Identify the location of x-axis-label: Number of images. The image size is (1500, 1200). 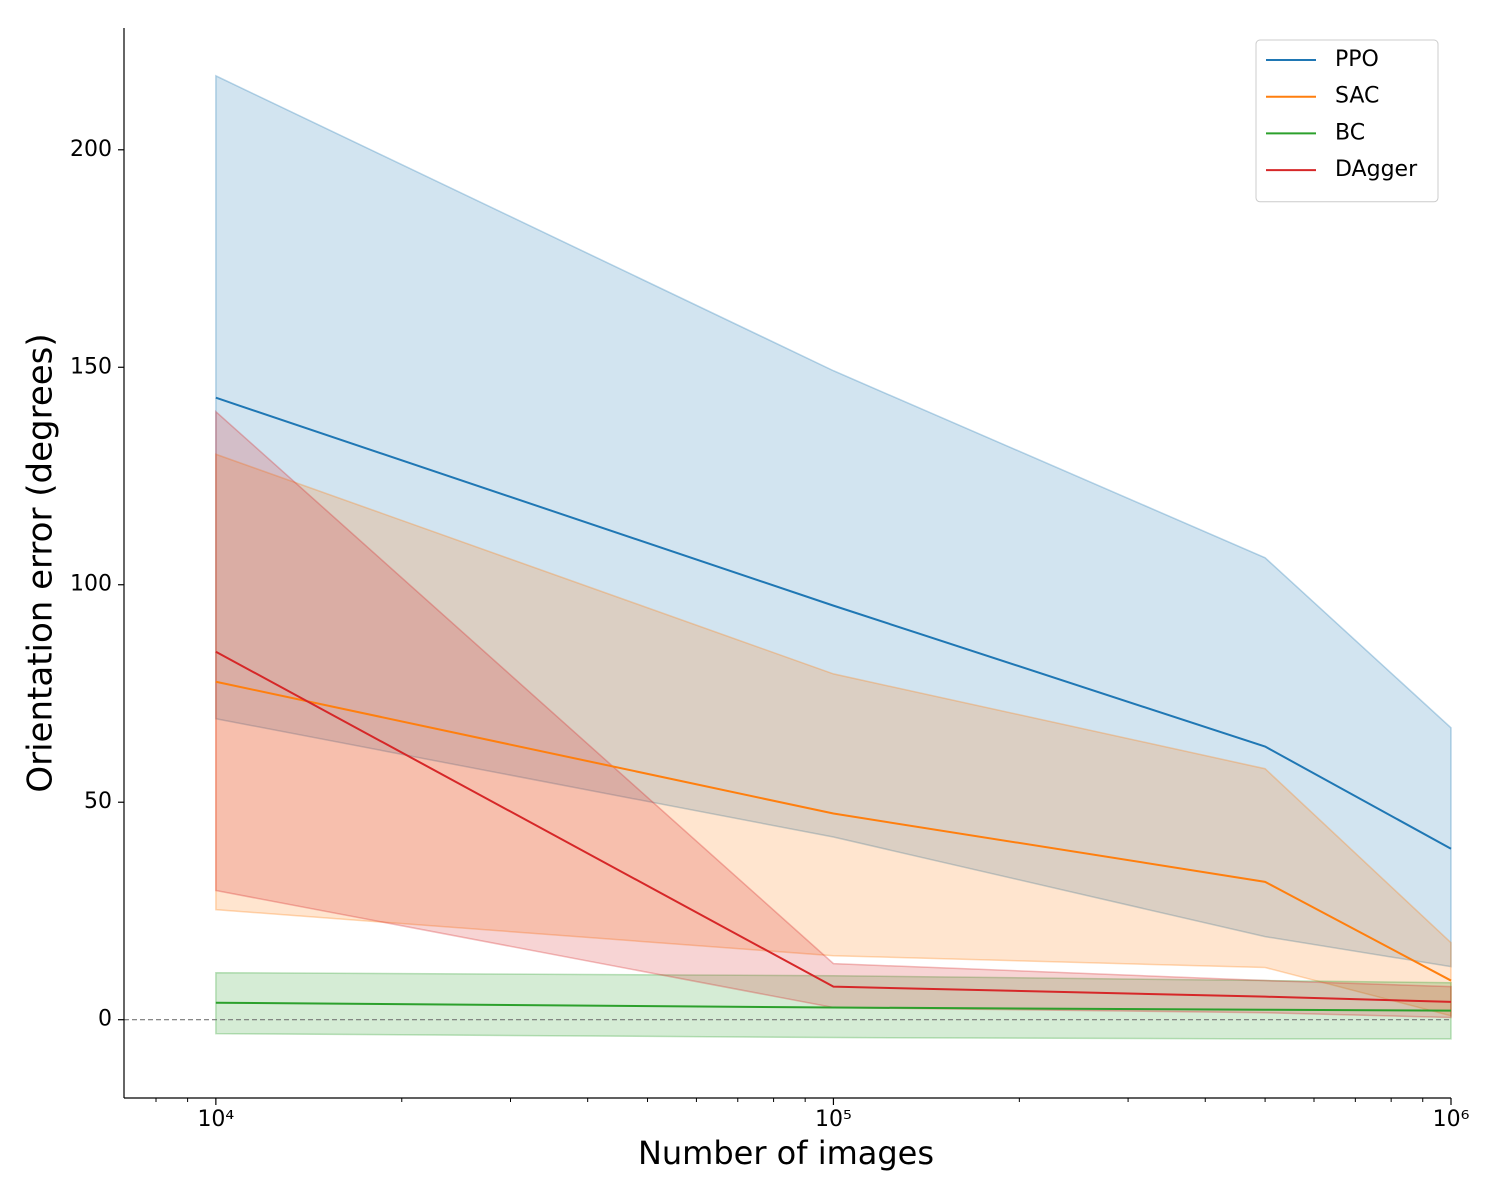
(786, 1153).